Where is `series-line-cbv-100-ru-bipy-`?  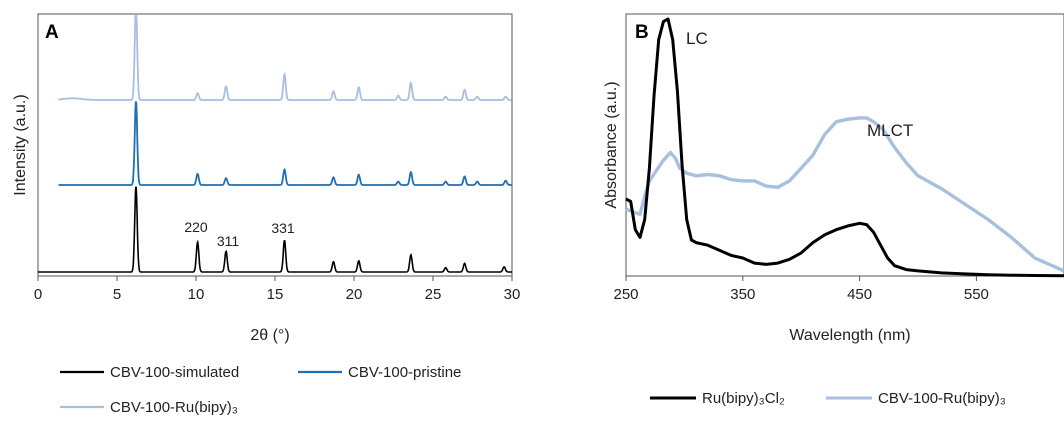
series-line-cbv-100-ru-bipy- is located at coordinates (285, 57).